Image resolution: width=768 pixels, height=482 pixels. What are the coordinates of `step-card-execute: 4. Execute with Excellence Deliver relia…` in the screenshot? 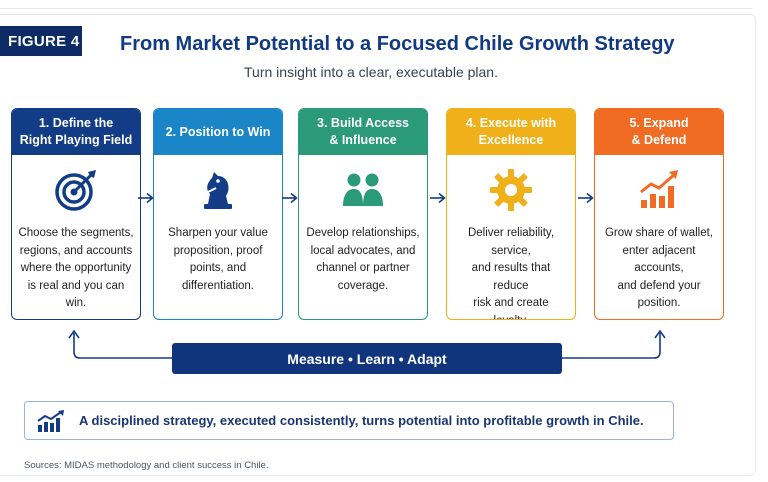 It's located at (511, 214).